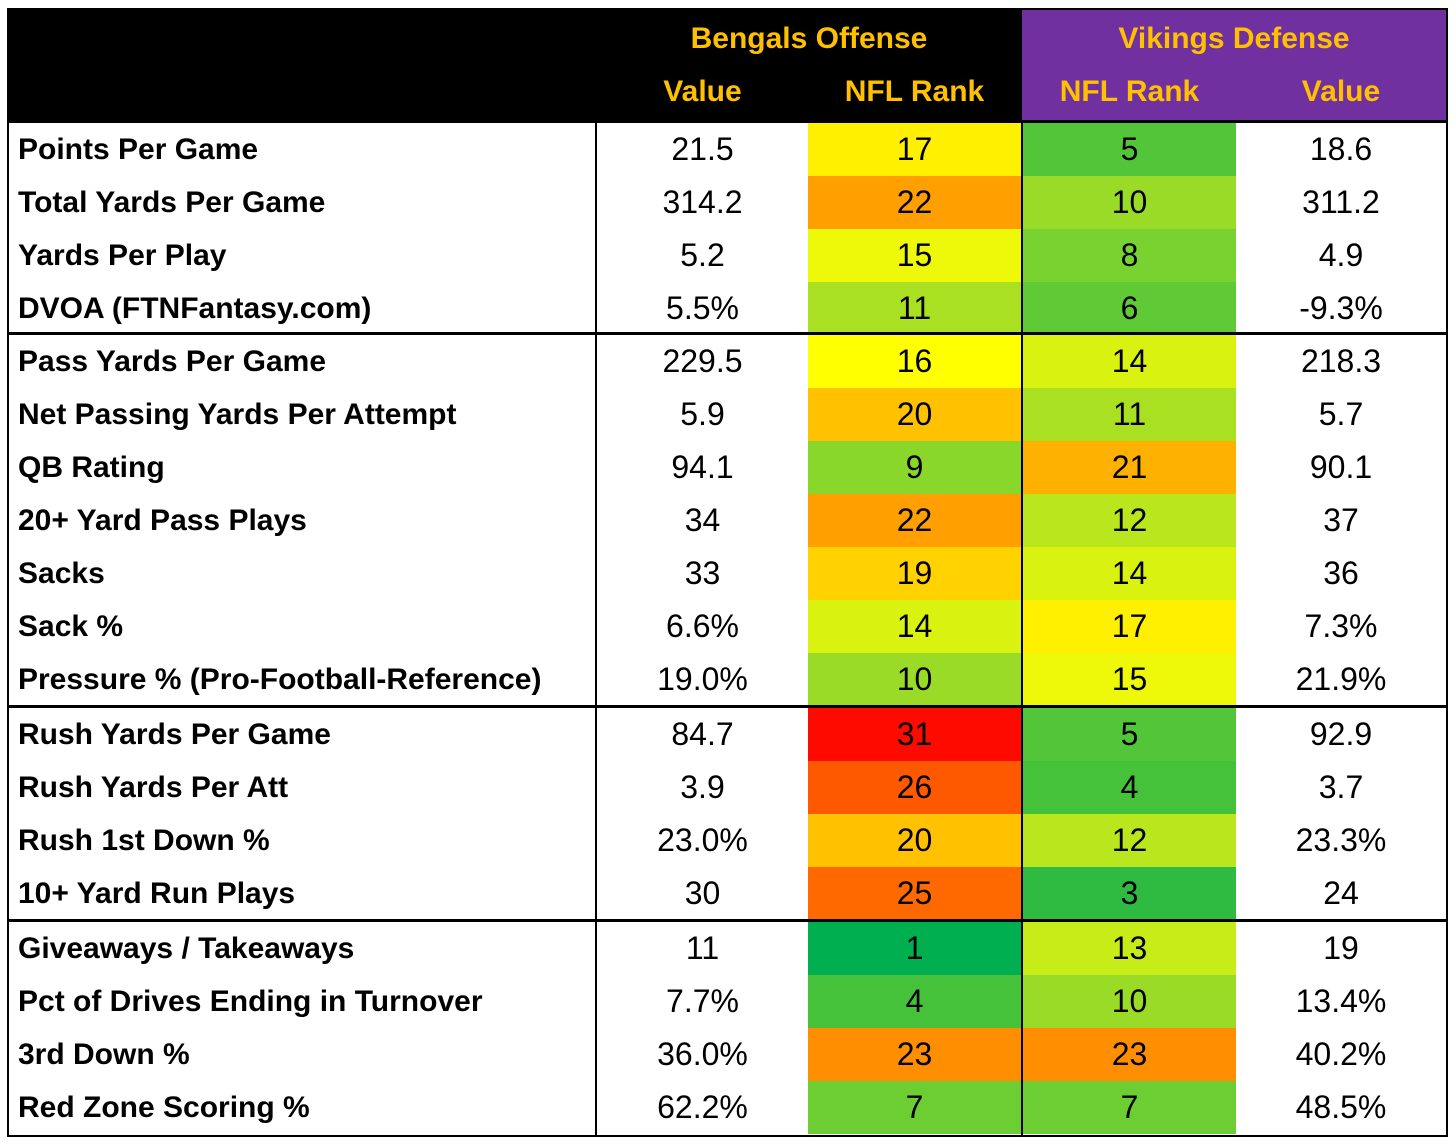 Image resolution: width=1456 pixels, height=1147 pixels. I want to click on stat-label: Rush Yards Per Game, so click(174, 734).